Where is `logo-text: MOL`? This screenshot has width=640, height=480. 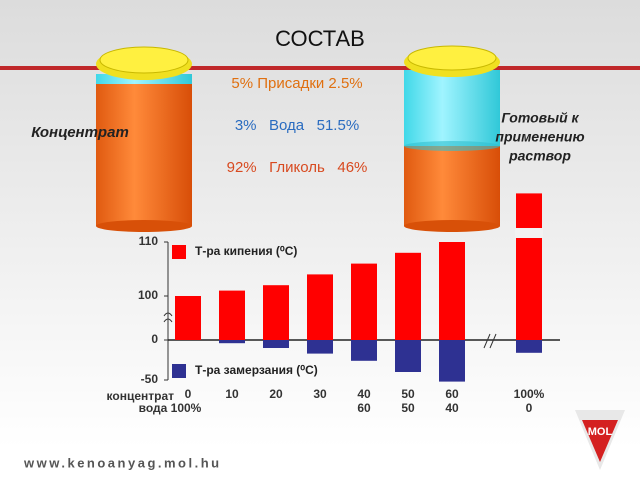 logo-text: MOL is located at coordinates (600, 432).